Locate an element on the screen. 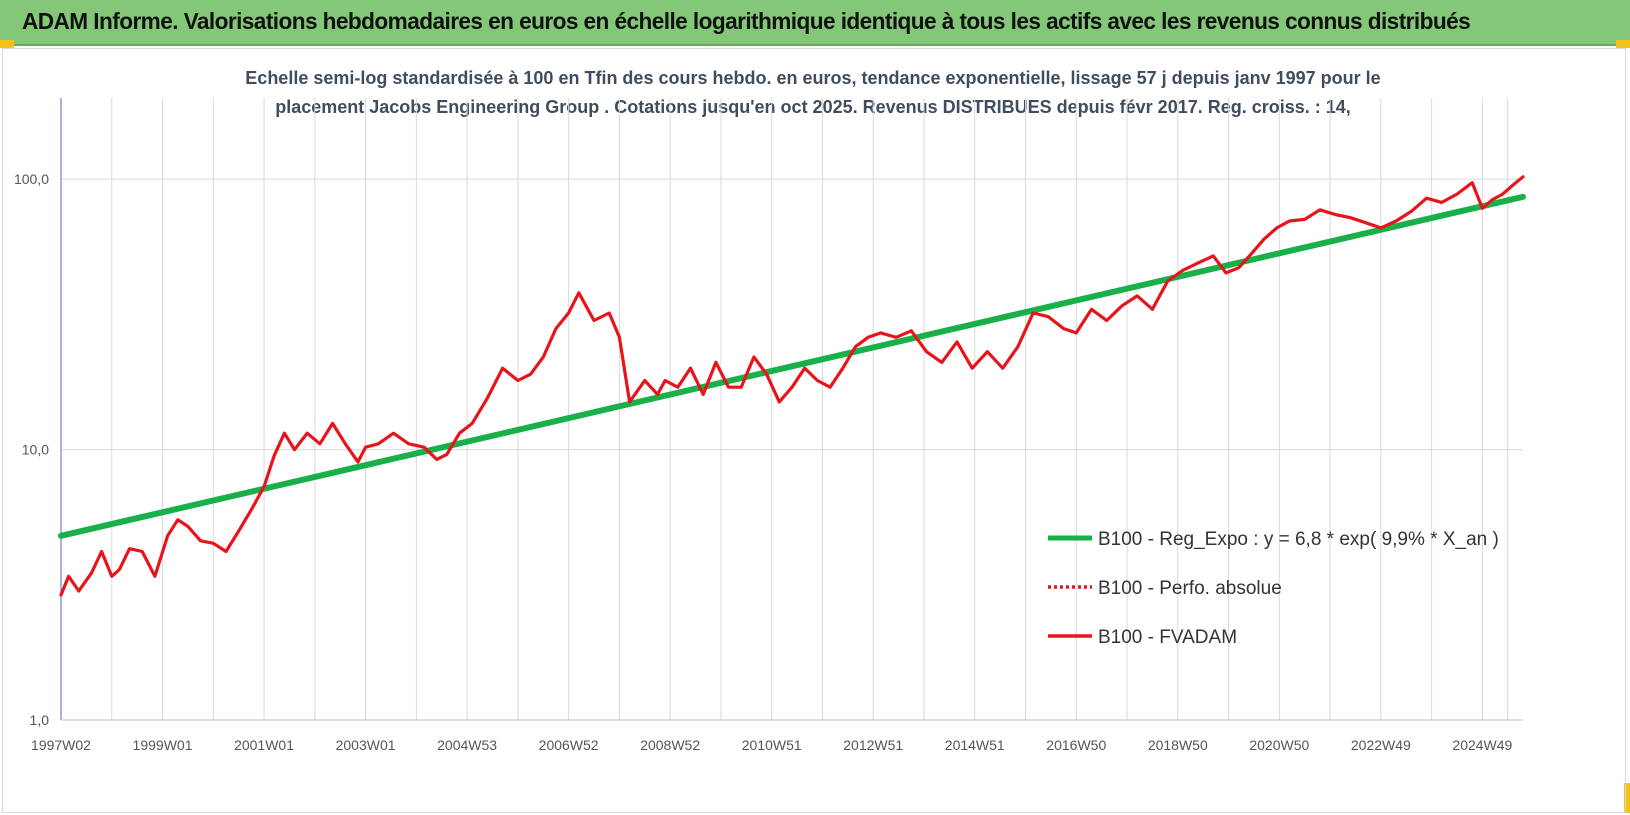 This screenshot has width=1630, height=815. y-axis-ticks: 1,0 10,0 100,0 is located at coordinates (31, 449).